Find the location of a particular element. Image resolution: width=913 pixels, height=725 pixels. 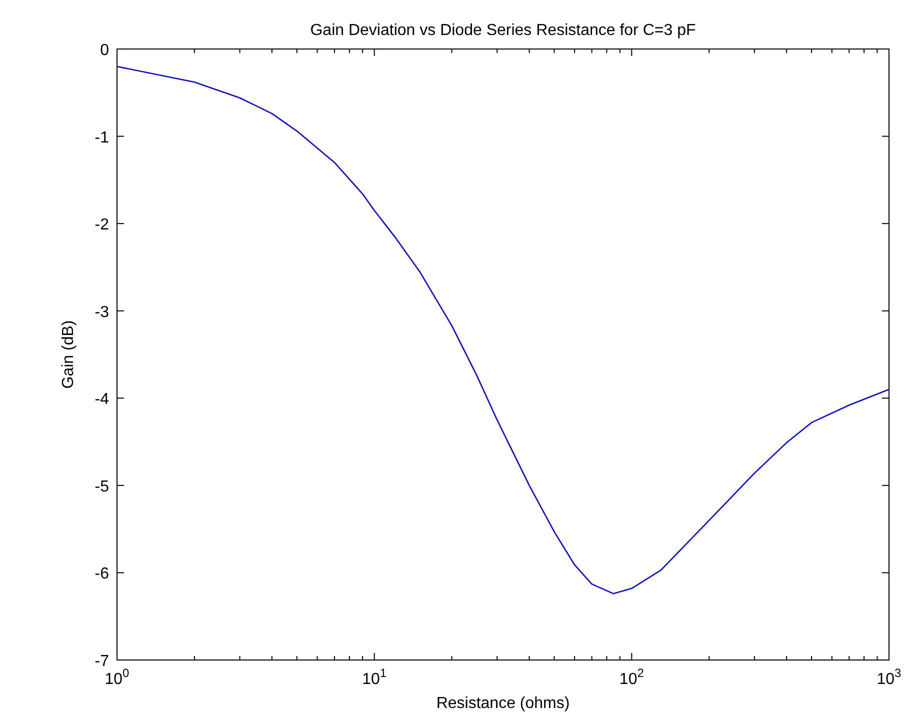

y-tick-label: -3 is located at coordinates (102, 312).